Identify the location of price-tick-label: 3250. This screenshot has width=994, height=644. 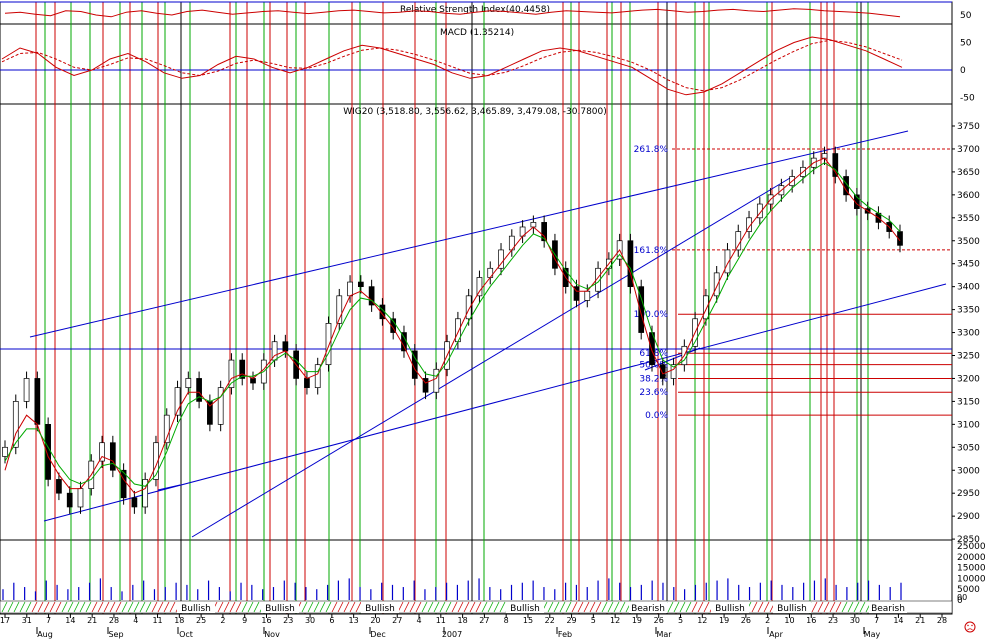
(968, 357).